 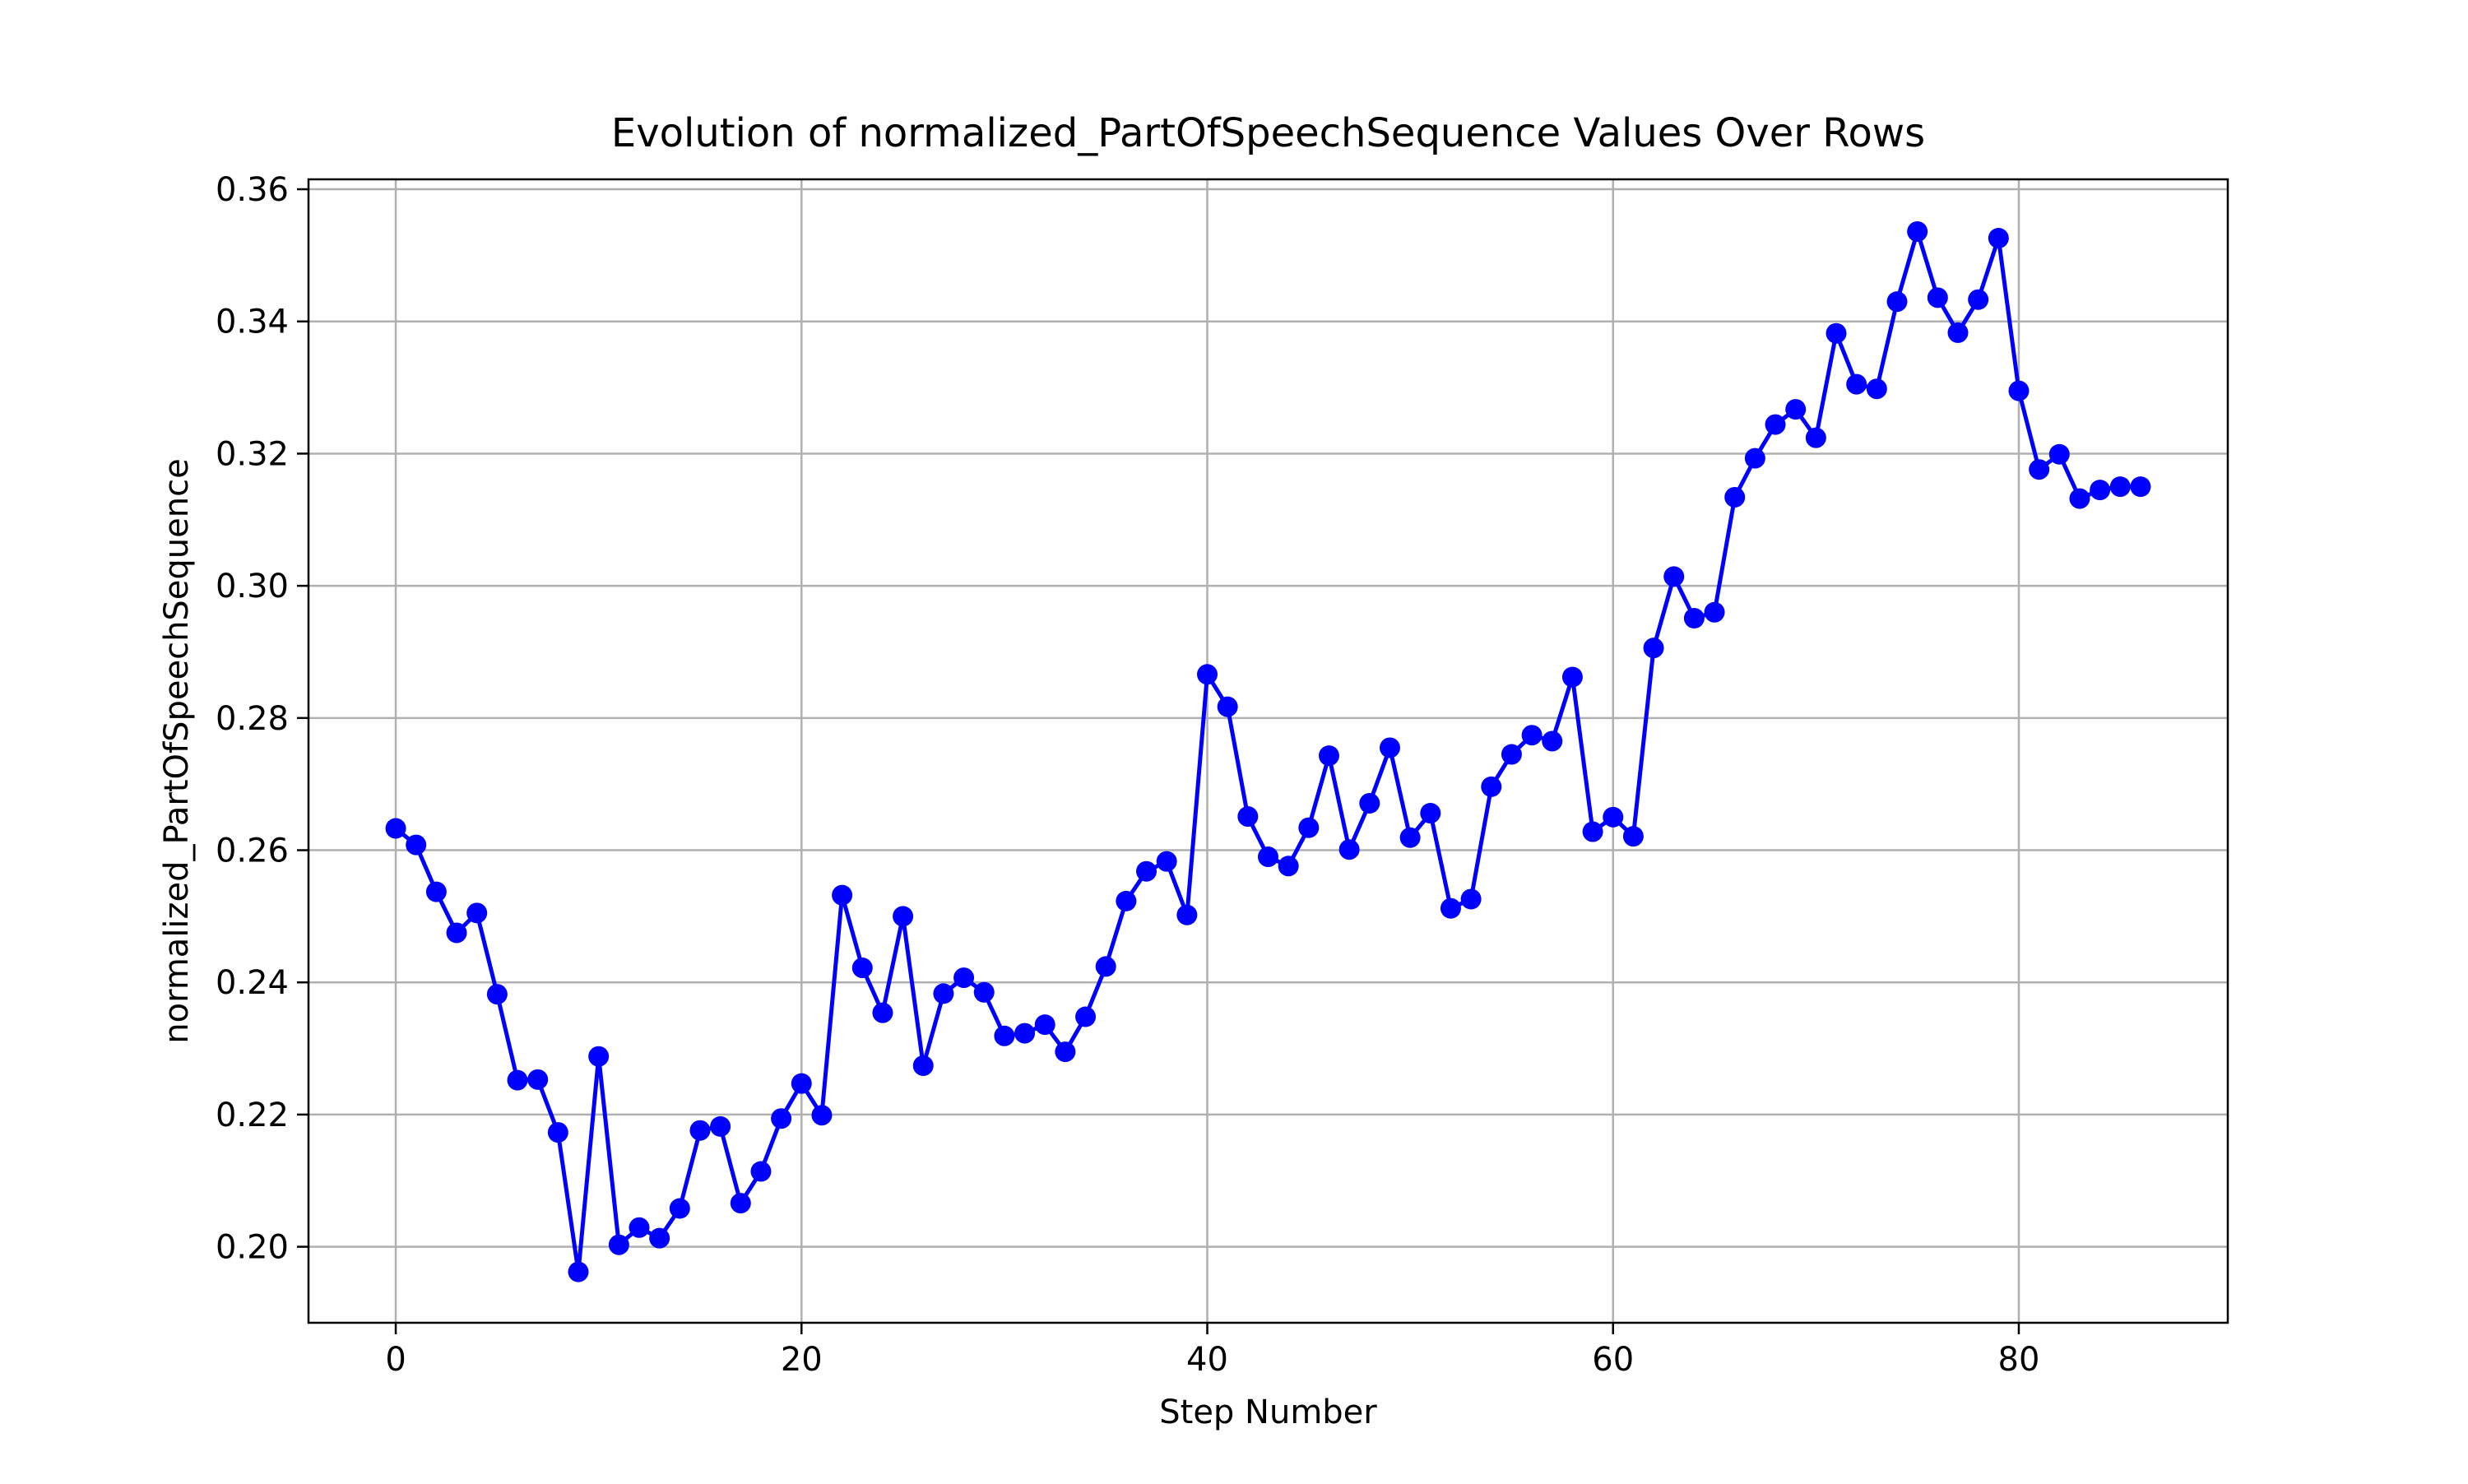 What do you see at coordinates (1613, 1360) in the screenshot?
I see `x-tick-label: 60` at bounding box center [1613, 1360].